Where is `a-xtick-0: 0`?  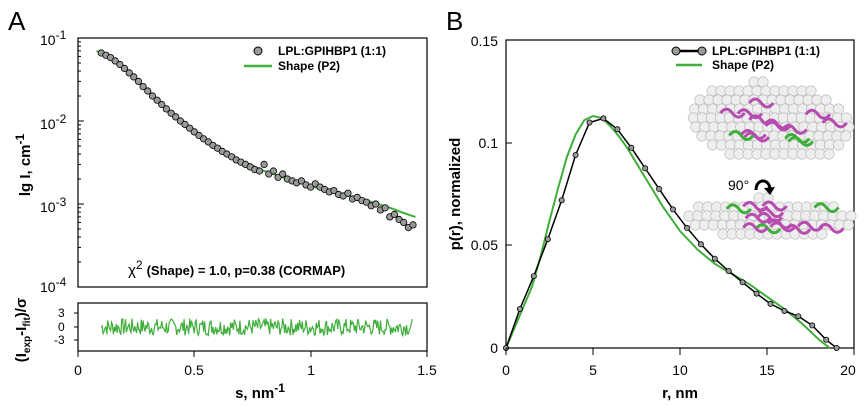
a-xtick-0: 0 is located at coordinates (78, 370).